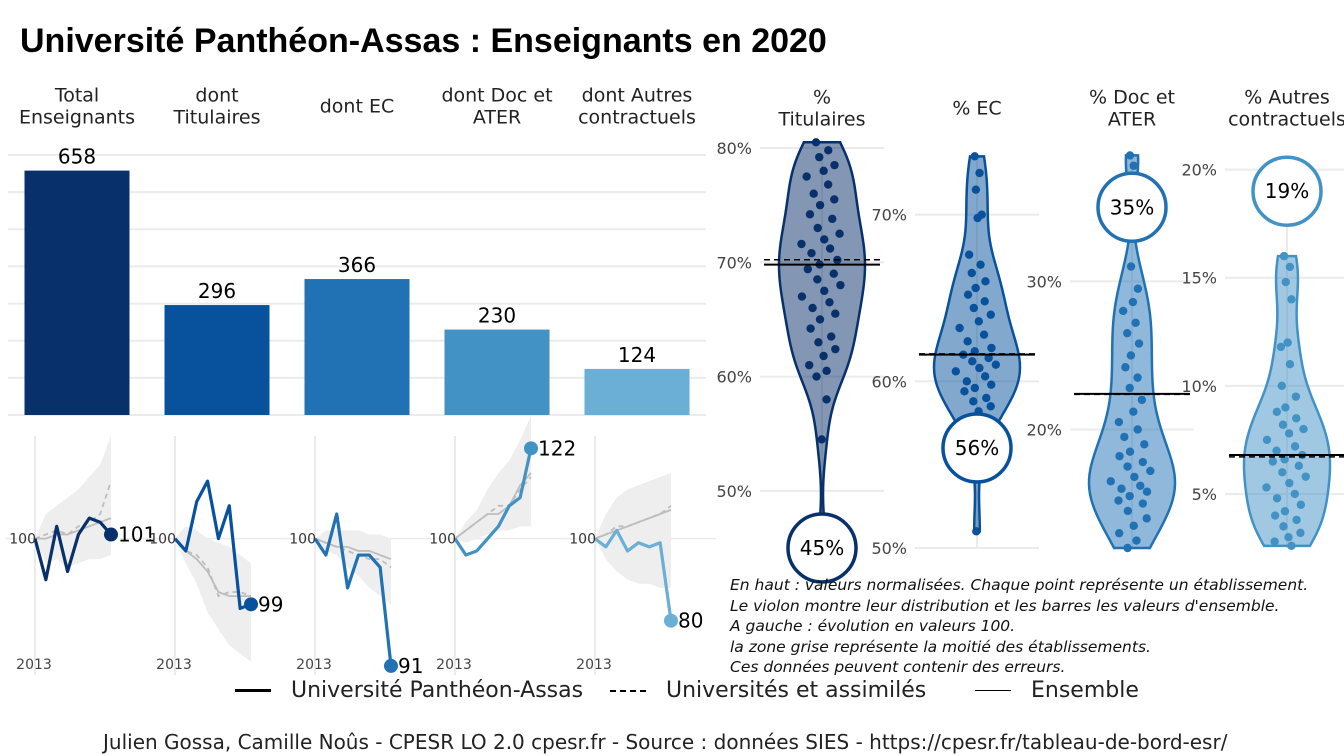 The height and width of the screenshot is (756, 1344). I want to click on bar-category-label: dont, so click(216, 96).